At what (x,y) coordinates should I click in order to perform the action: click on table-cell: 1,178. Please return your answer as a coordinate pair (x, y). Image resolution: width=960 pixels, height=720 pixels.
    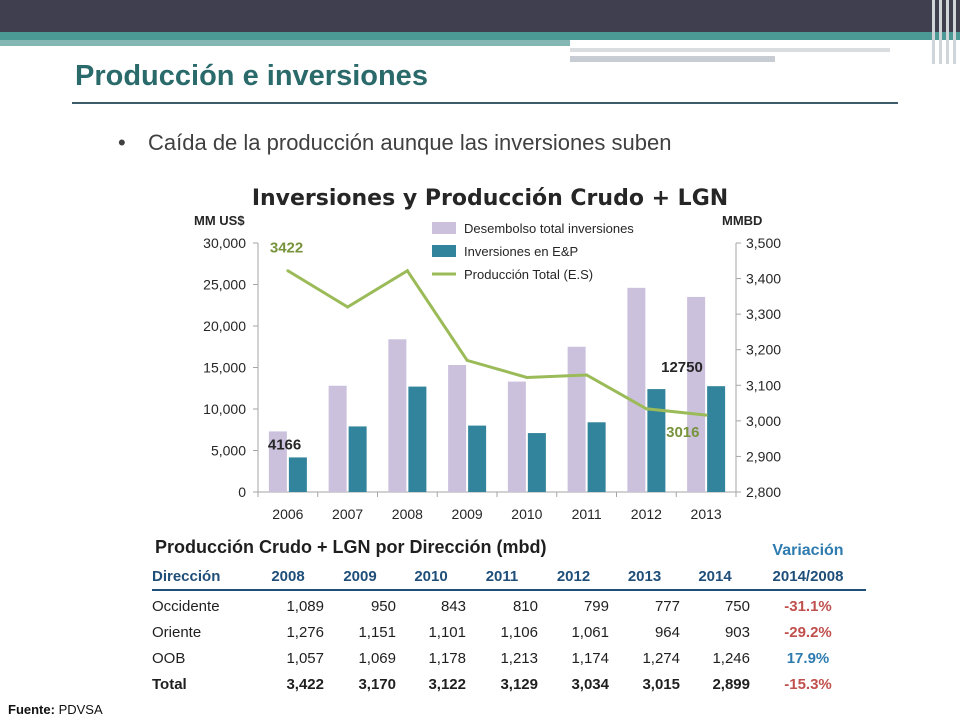
    Looking at the image, I should click on (447, 658).